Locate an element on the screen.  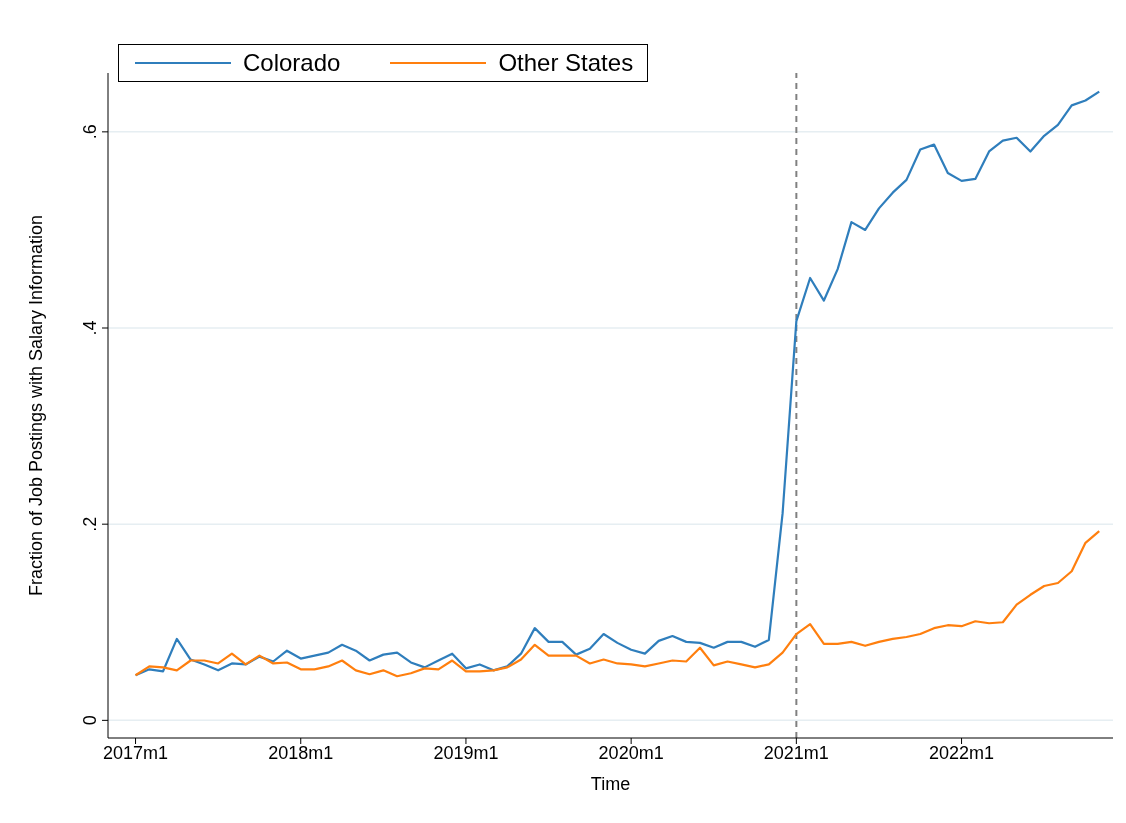
y-tick-label: .4 is located at coordinates (90, 328).